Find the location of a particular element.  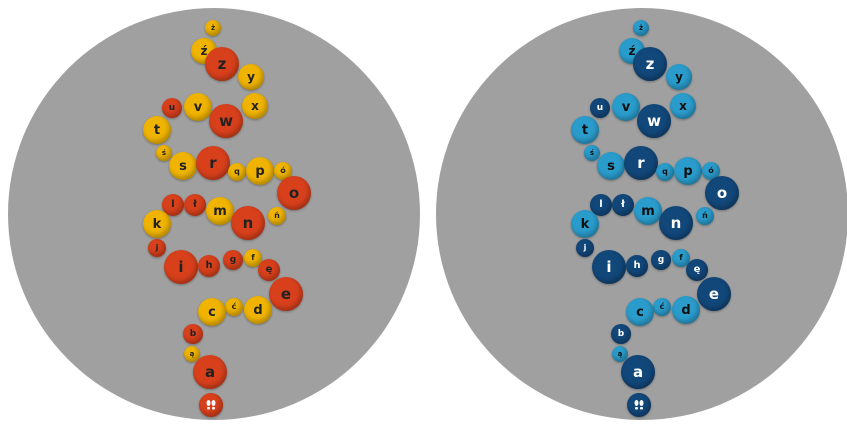

letter-label: r is located at coordinates (213, 162).